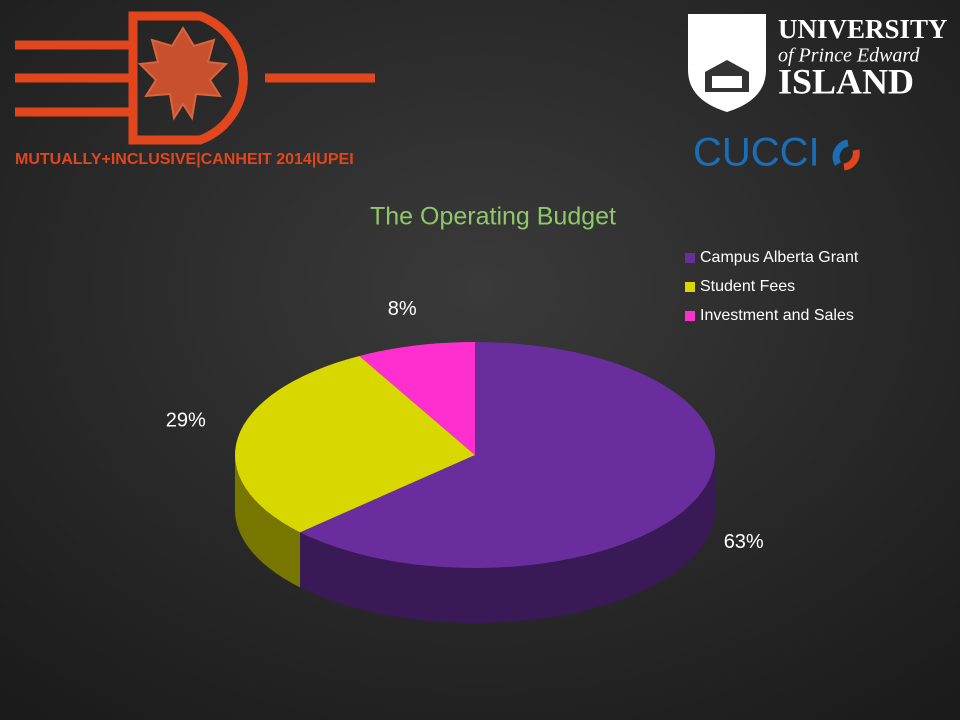 This screenshot has width=960, height=720. I want to click on university-line1: UNIVERSITY, so click(863, 29).